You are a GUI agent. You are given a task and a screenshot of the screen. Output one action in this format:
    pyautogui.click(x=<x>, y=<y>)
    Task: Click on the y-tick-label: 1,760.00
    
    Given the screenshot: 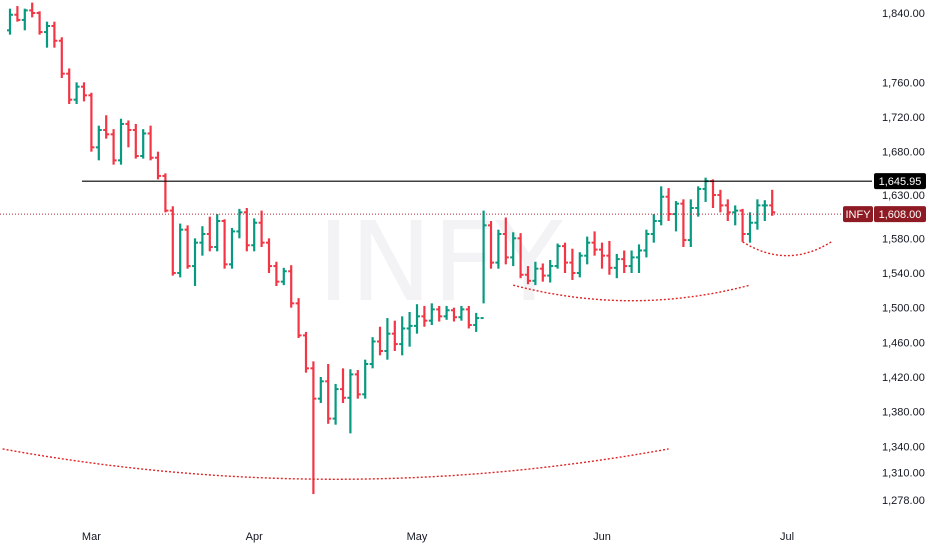 What is the action you would take?
    pyautogui.click(x=903, y=83)
    